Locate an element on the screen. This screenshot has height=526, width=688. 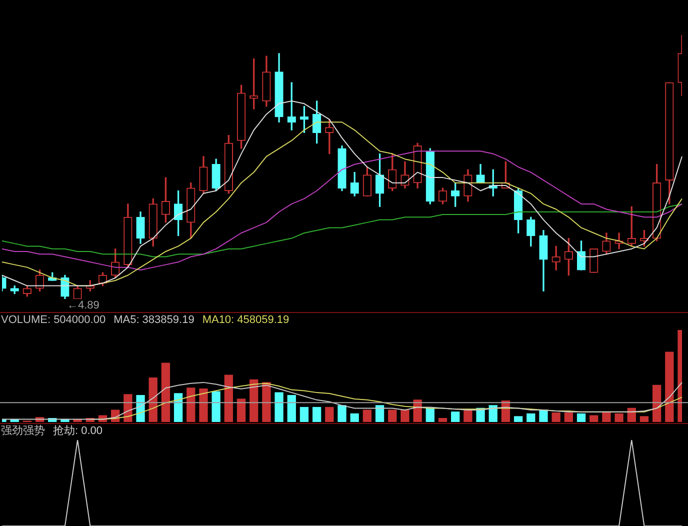
candlestick is located at coordinates (556, 258).